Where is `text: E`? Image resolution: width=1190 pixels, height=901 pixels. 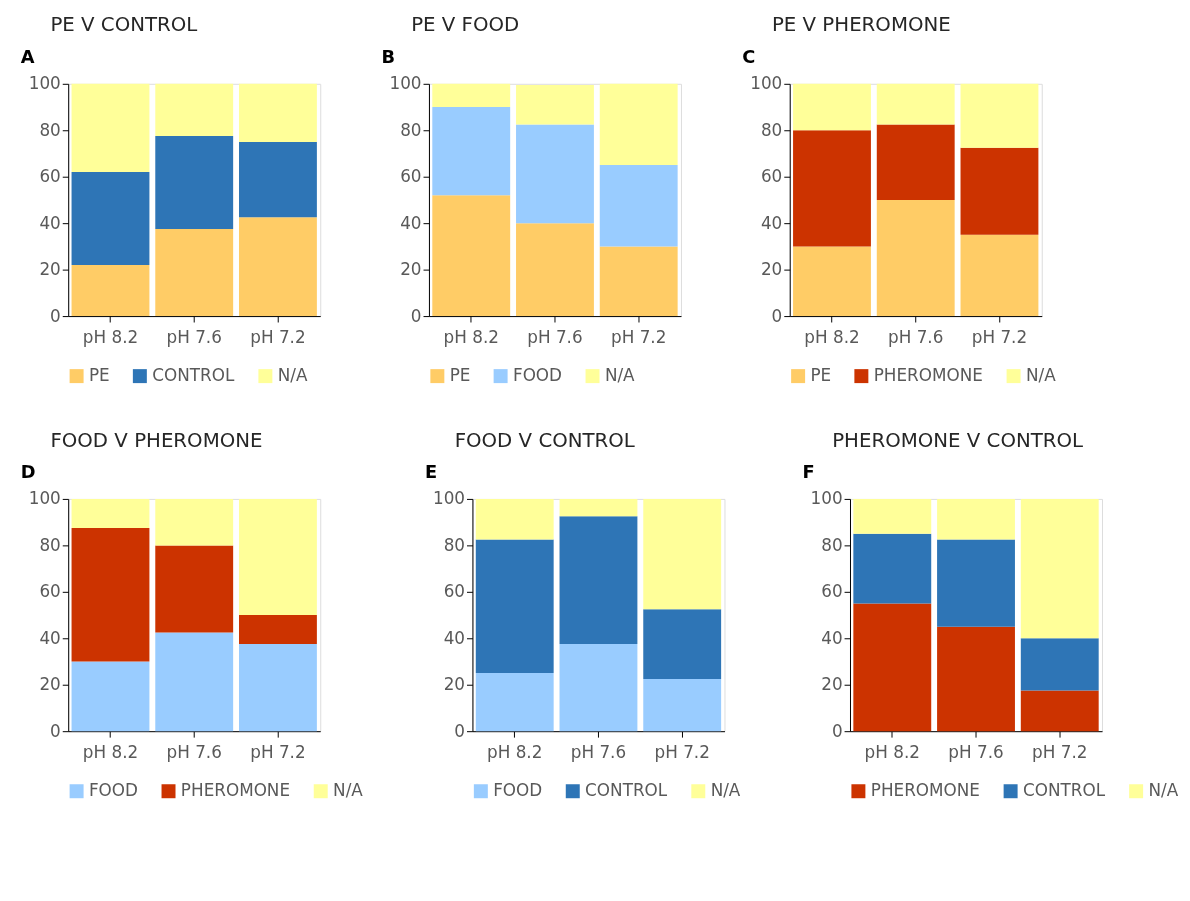 text: E is located at coordinates (431, 472).